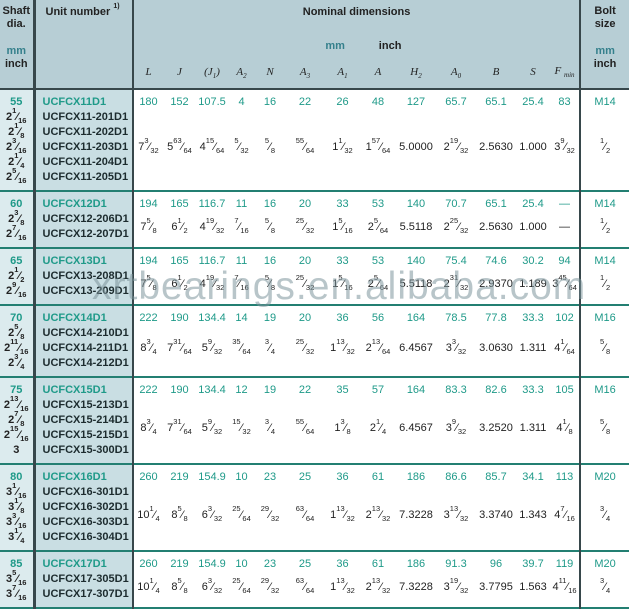 The height and width of the screenshot is (609, 629). Describe the element at coordinates (533, 341) in the screenshot. I see `dim-cell-s: 33.3 1.311` at that location.